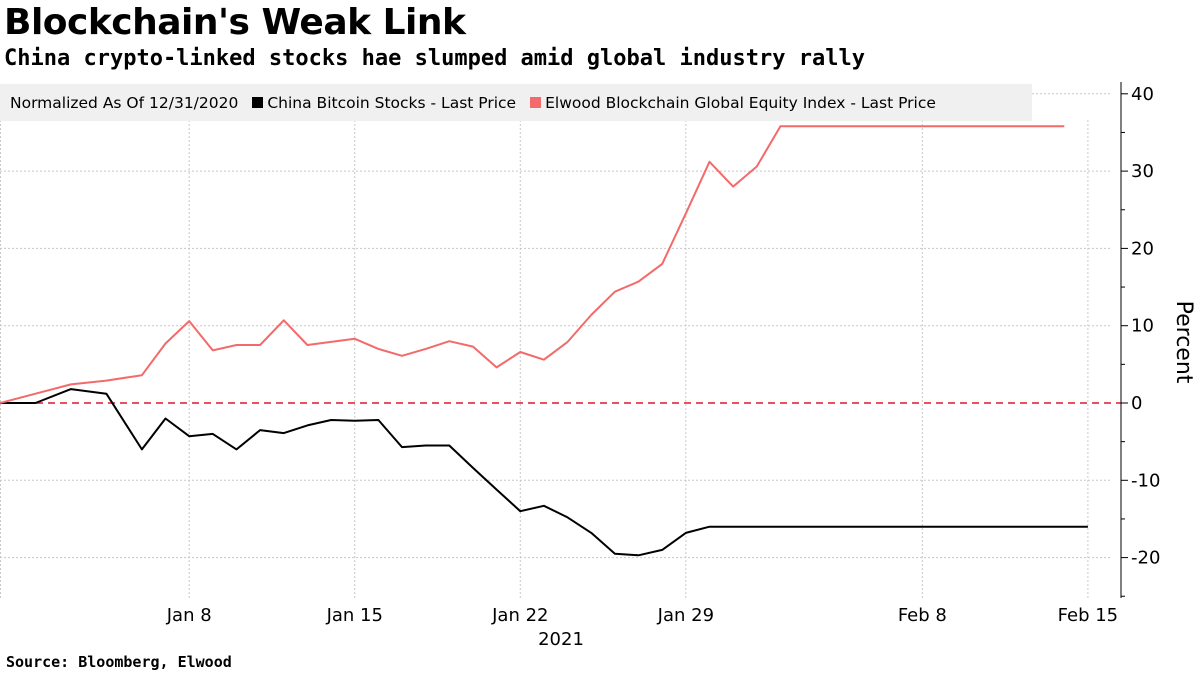 Image resolution: width=1200 pixels, height=675 pixels. What do you see at coordinates (392, 102) in the screenshot?
I see `legend-label-china-bitcoin: China Bitcoin Stocks - Last Price` at bounding box center [392, 102].